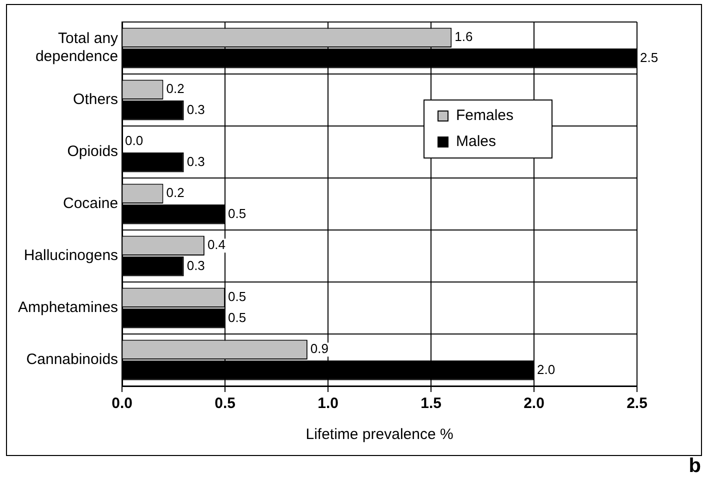 The image size is (715, 484). Describe the element at coordinates (380, 435) in the screenshot. I see `x-axis-title: Lifetime prevalence %` at that location.